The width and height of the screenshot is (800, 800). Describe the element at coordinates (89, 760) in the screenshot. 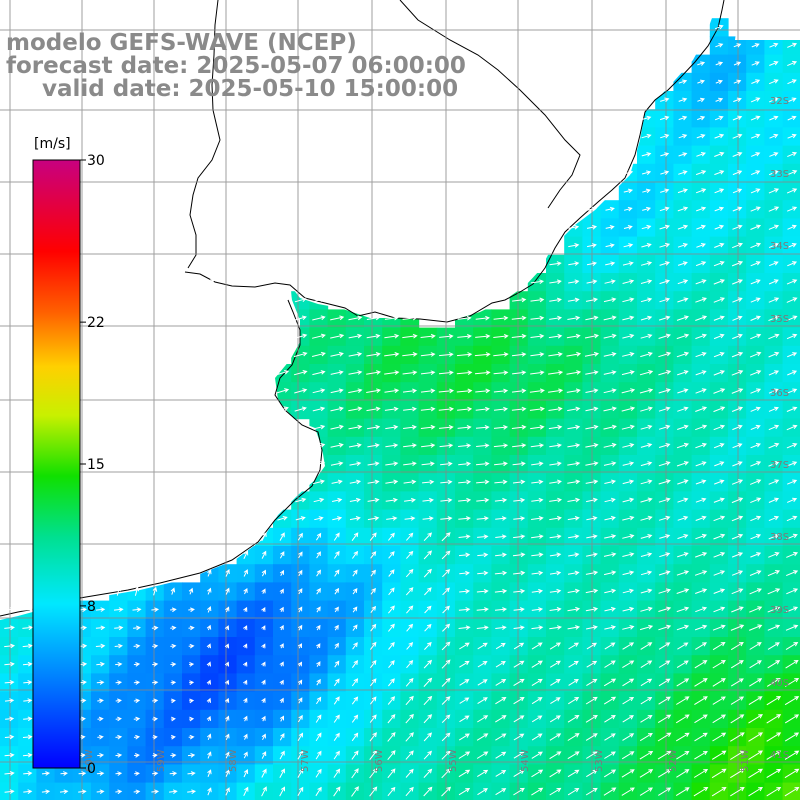

I see `longitude-label: 60W` at that location.